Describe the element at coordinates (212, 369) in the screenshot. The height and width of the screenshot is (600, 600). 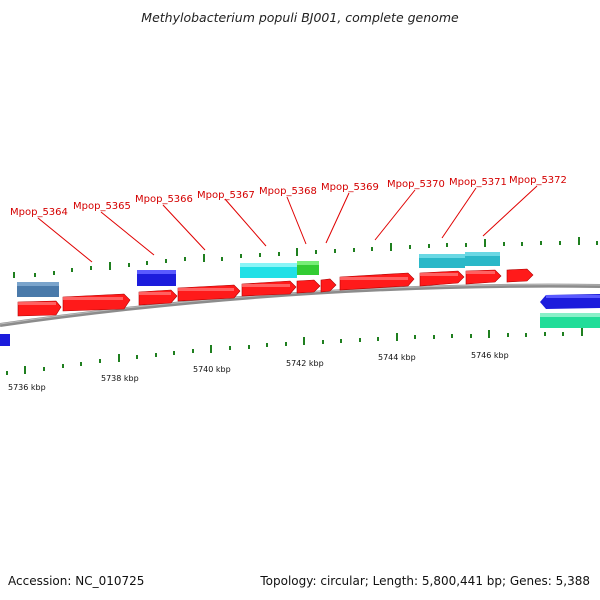
I see `kbp-label: 5740 kbp` at that location.